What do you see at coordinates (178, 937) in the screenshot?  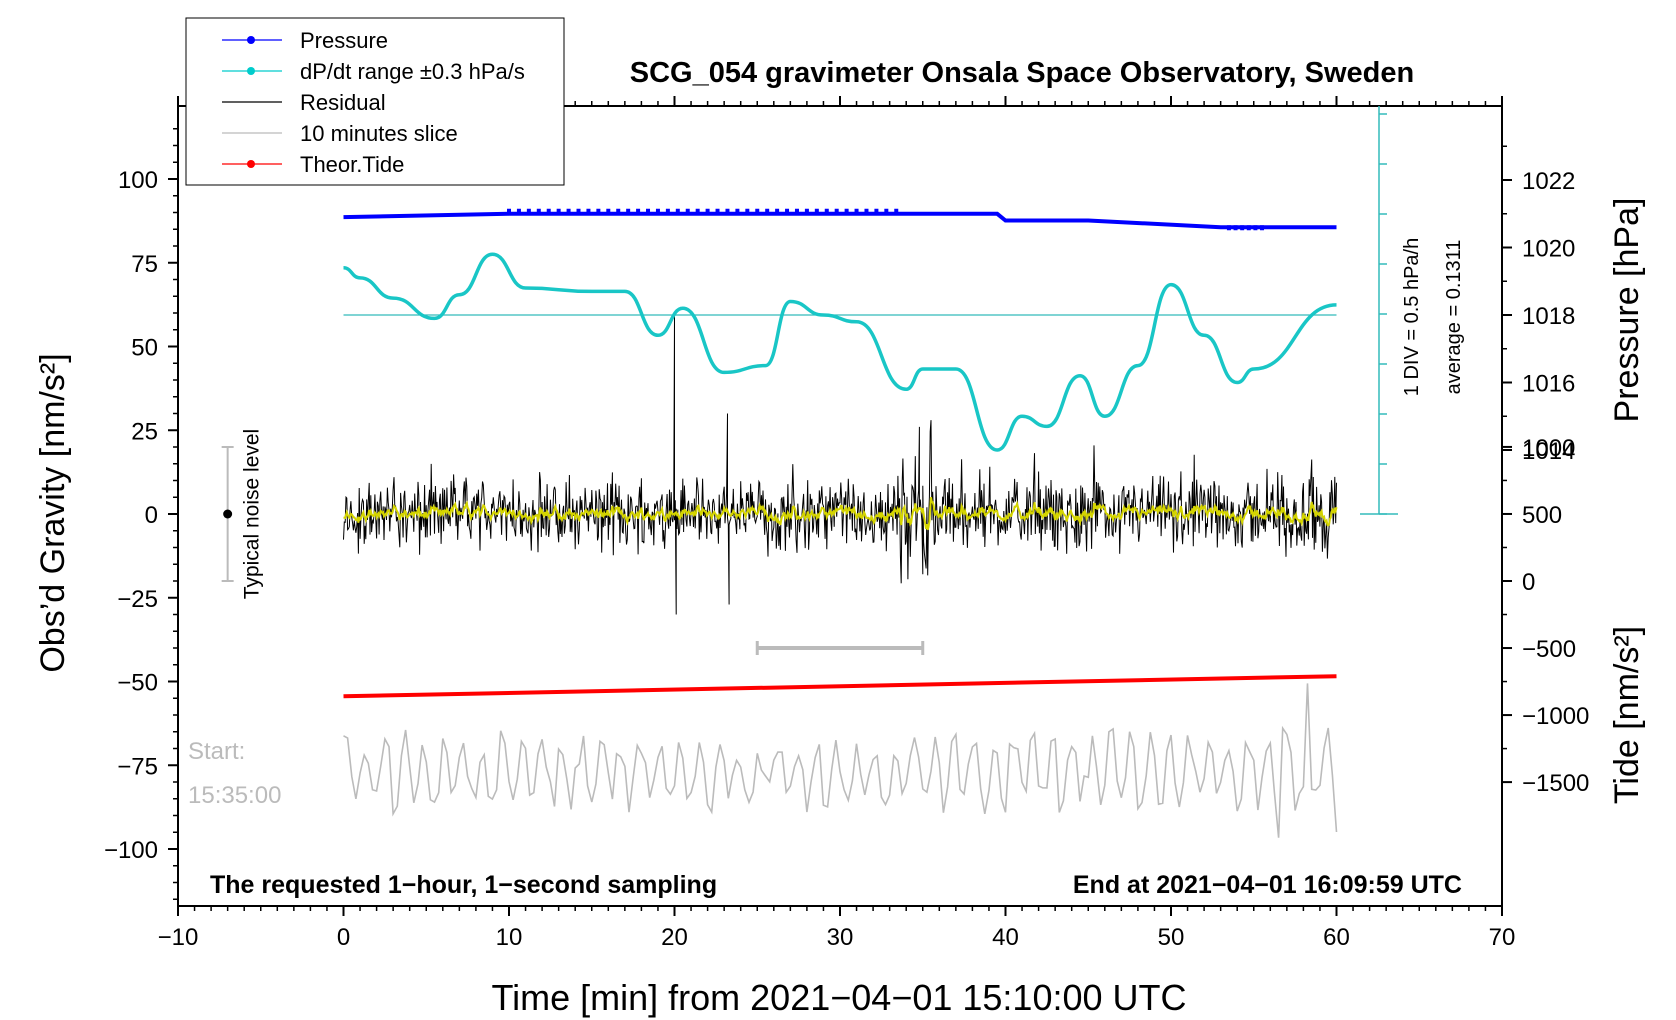 I see `x-tick-label: −10` at bounding box center [178, 937].